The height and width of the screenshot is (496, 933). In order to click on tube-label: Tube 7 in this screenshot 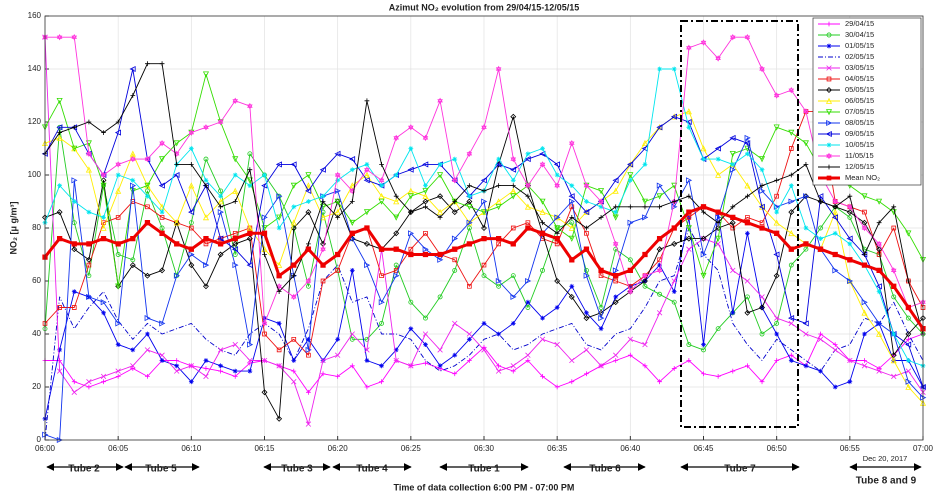, I will do `click(740, 469)`.